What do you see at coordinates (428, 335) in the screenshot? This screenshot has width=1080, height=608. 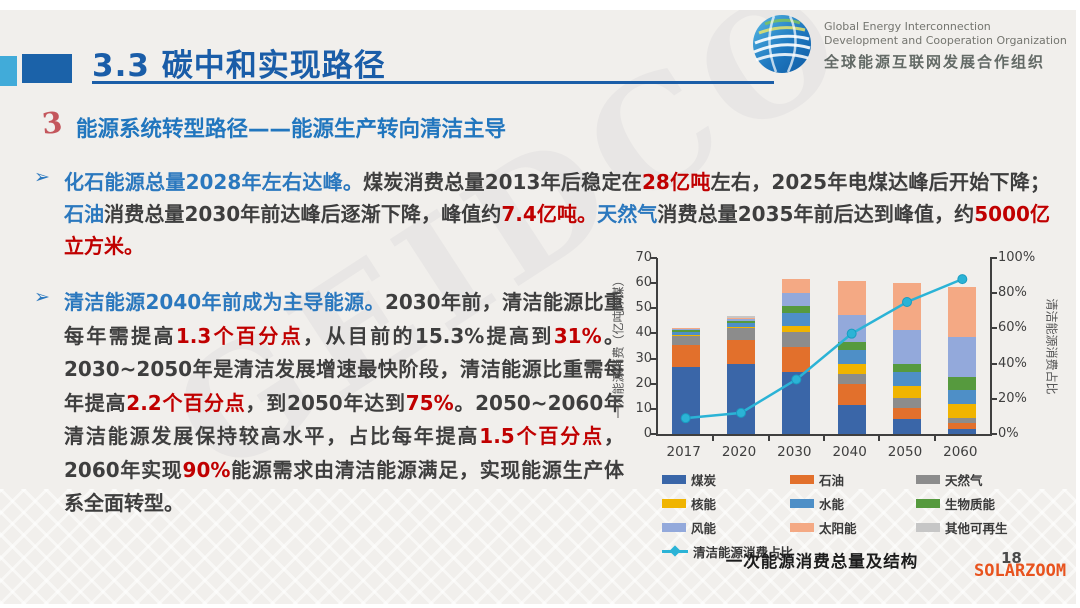 I see `text-segment: ，从目前的15.3%提高到` at bounding box center [428, 335].